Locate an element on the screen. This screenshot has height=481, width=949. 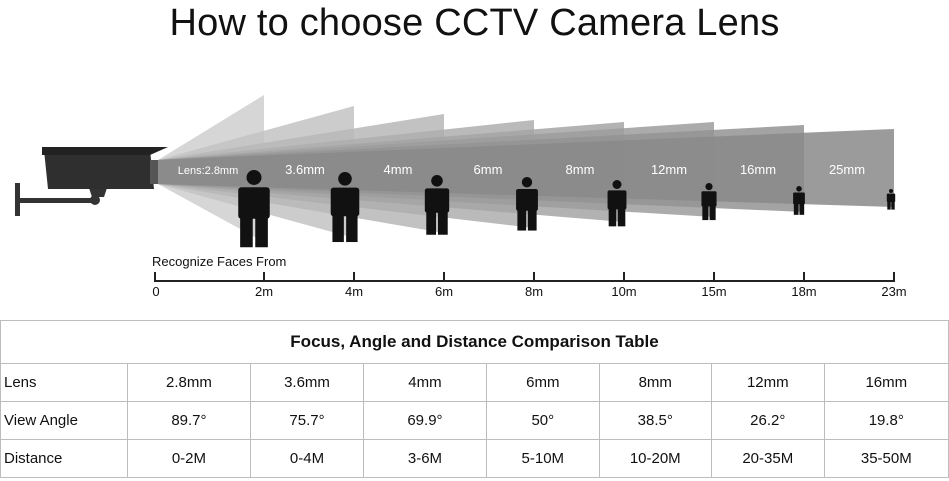
axis-tick-label: 2m is located at coordinates (264, 291).